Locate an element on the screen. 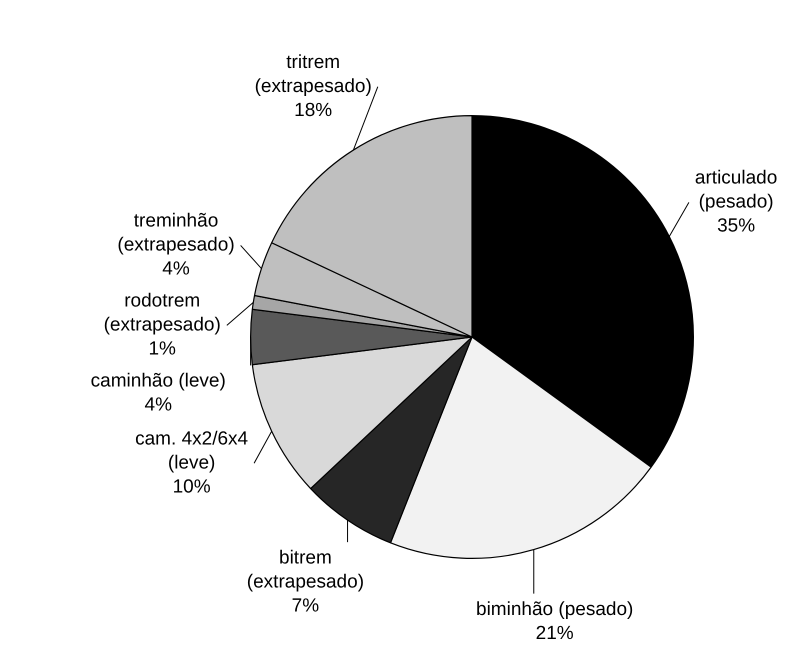 This screenshot has width=808, height=660. data-label: 21% is located at coordinates (555, 633).